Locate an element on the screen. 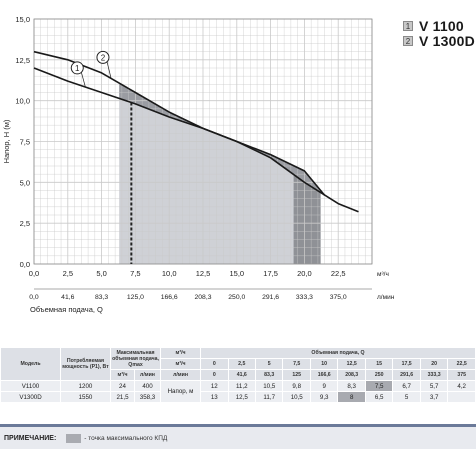  header-q-lmin: 208,3 is located at coordinates (351, 375).